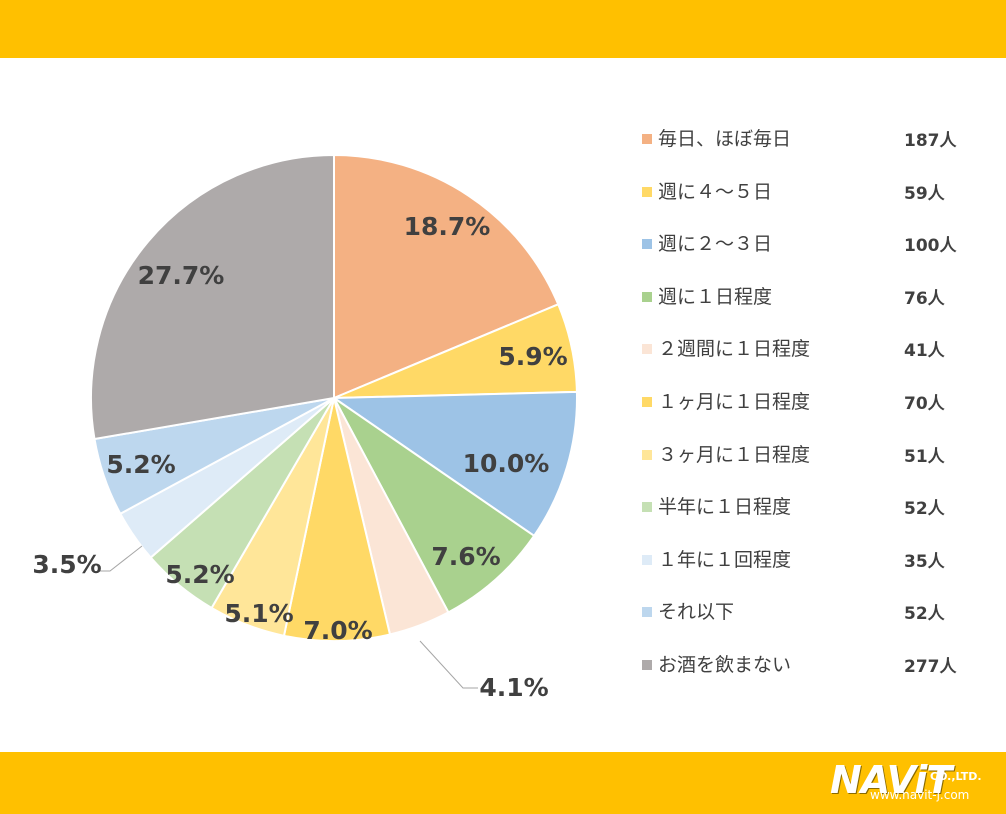  Describe the element at coordinates (734, 401) in the screenshot. I see `legend-label: １ヶ月に１日程度` at that location.